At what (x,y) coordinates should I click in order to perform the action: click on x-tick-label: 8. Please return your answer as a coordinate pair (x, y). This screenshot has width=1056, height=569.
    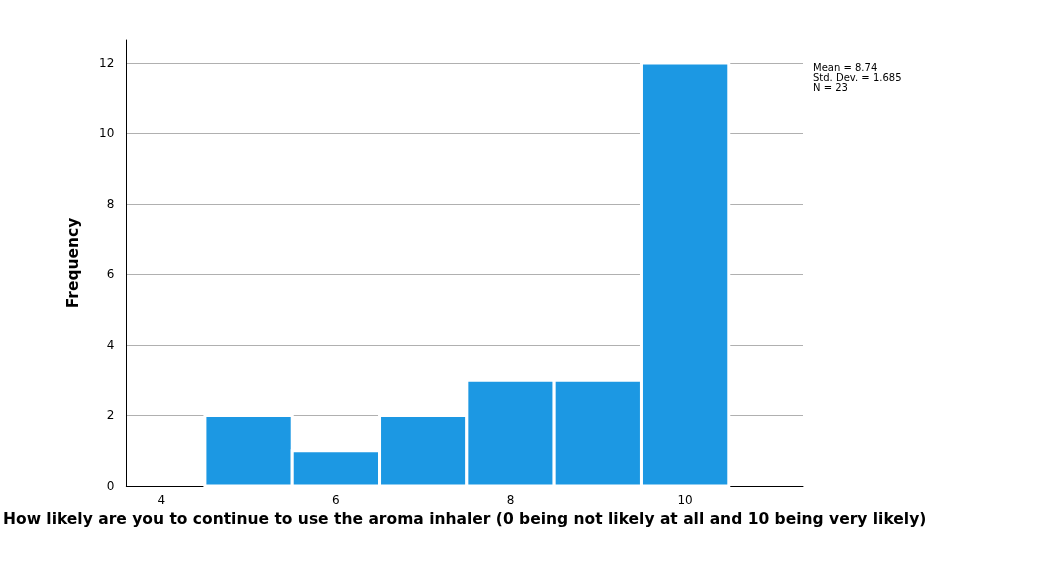
    Looking at the image, I should click on (510, 500).